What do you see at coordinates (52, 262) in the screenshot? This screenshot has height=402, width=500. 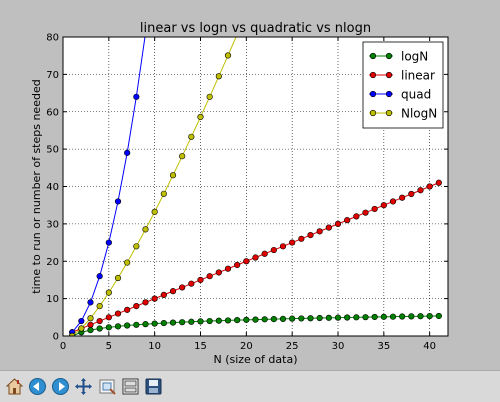 I see `y-tick-label: 20` at bounding box center [52, 262].